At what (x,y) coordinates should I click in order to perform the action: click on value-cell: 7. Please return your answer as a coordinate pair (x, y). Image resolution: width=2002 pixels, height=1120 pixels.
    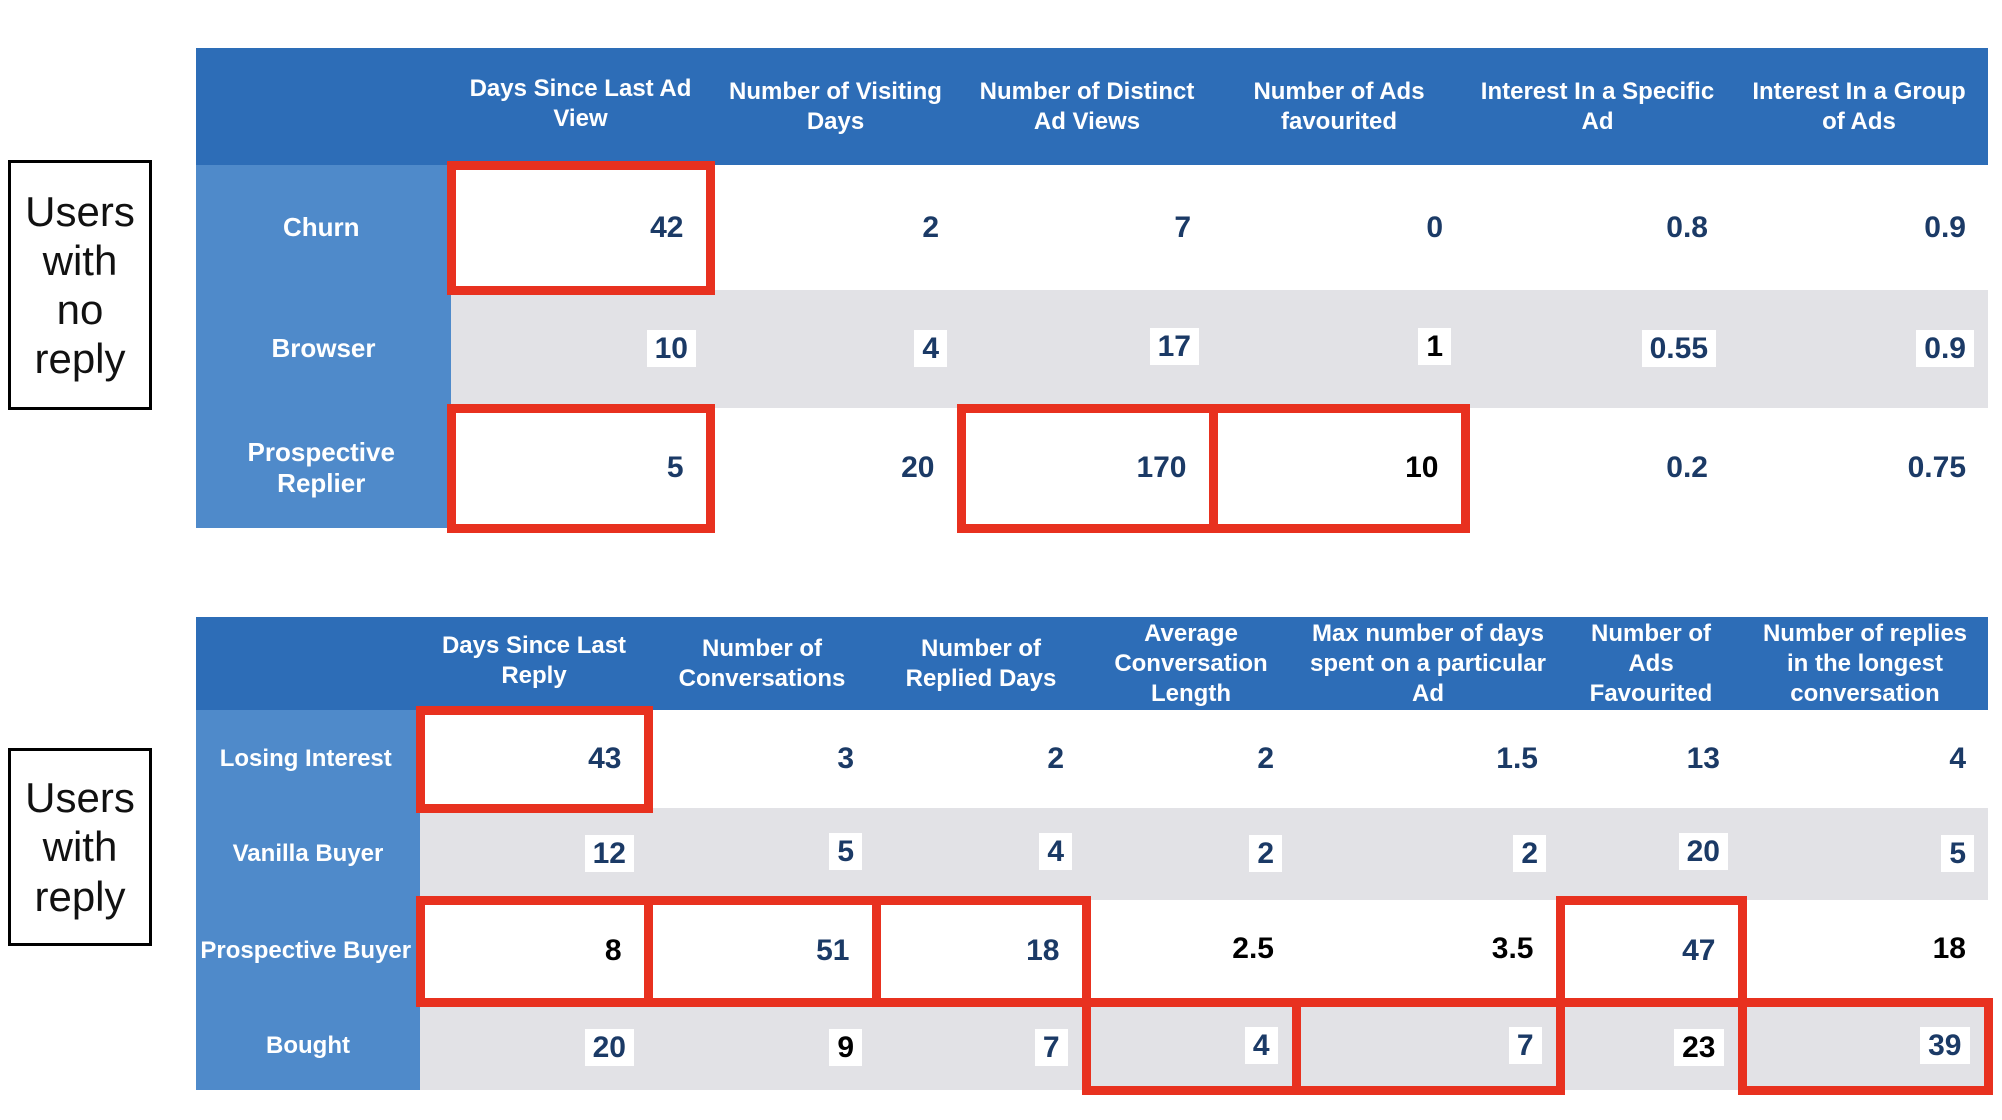
    Looking at the image, I should click on (1087, 227).